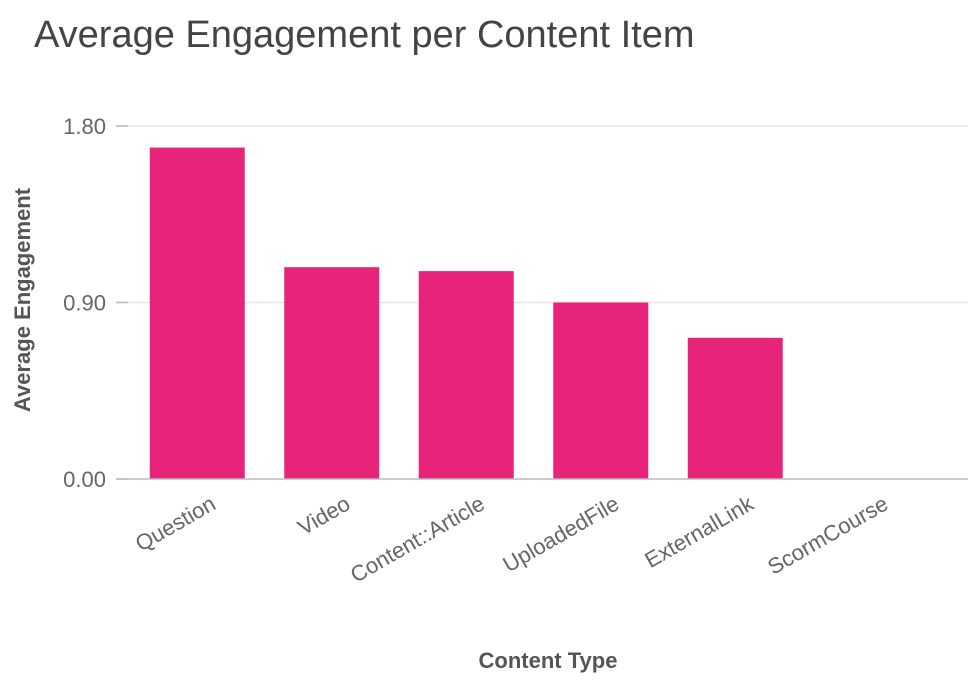  I want to click on x-tick-label: ExternalLink, so click(699, 531).